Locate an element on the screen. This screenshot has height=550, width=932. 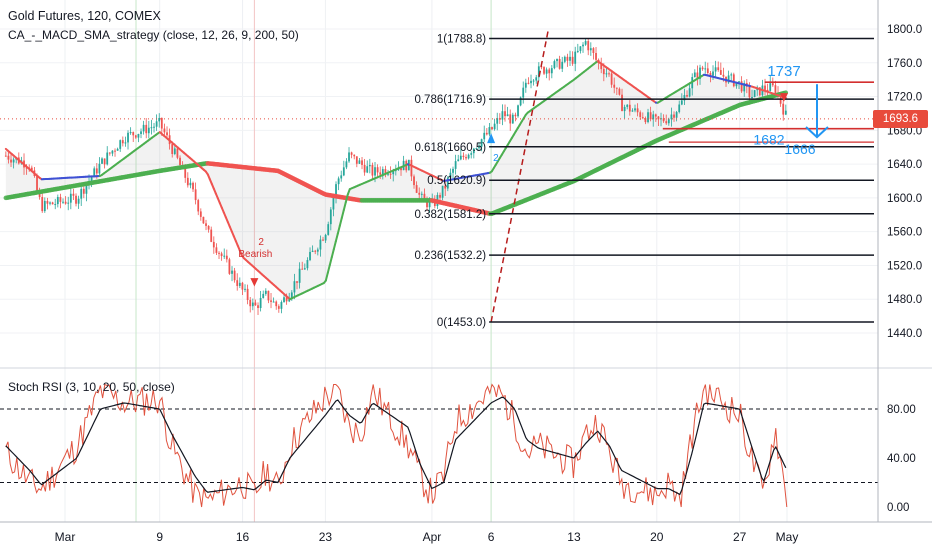
fib-level-label: 0.618(1660.5) is located at coordinates (450, 148).